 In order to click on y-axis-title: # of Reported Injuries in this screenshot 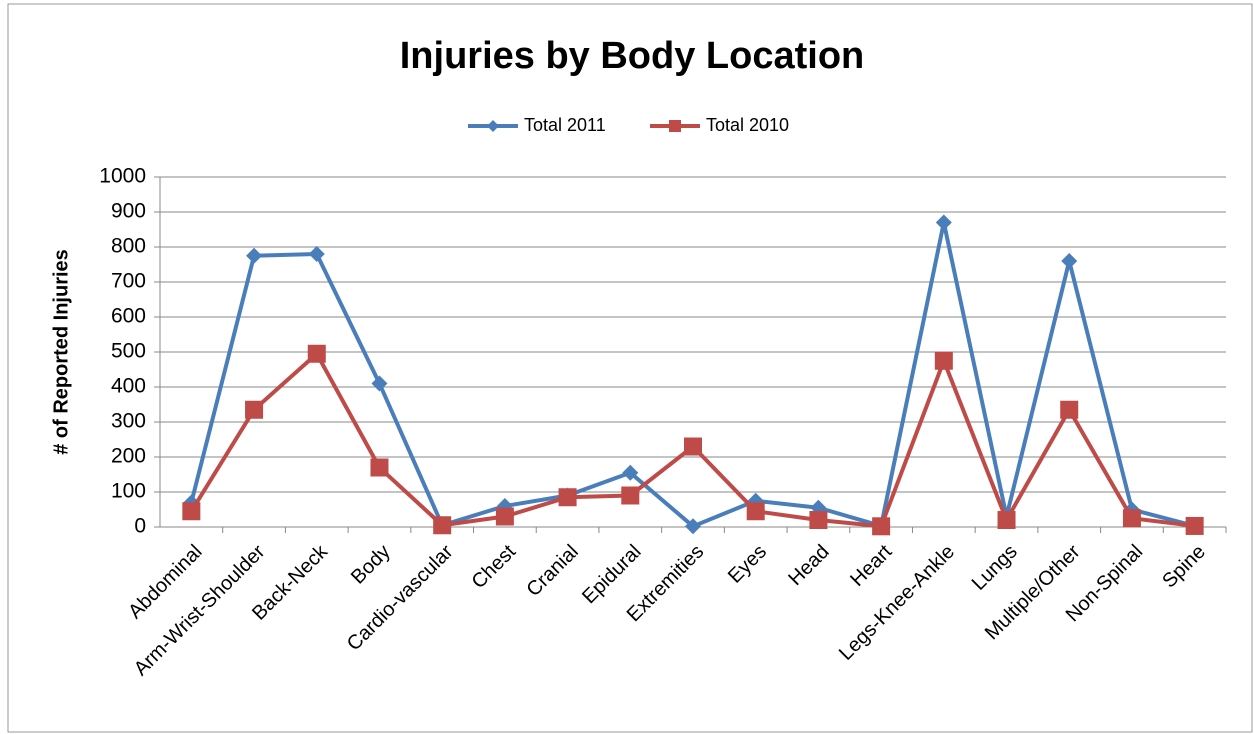, I will do `click(61, 352)`.